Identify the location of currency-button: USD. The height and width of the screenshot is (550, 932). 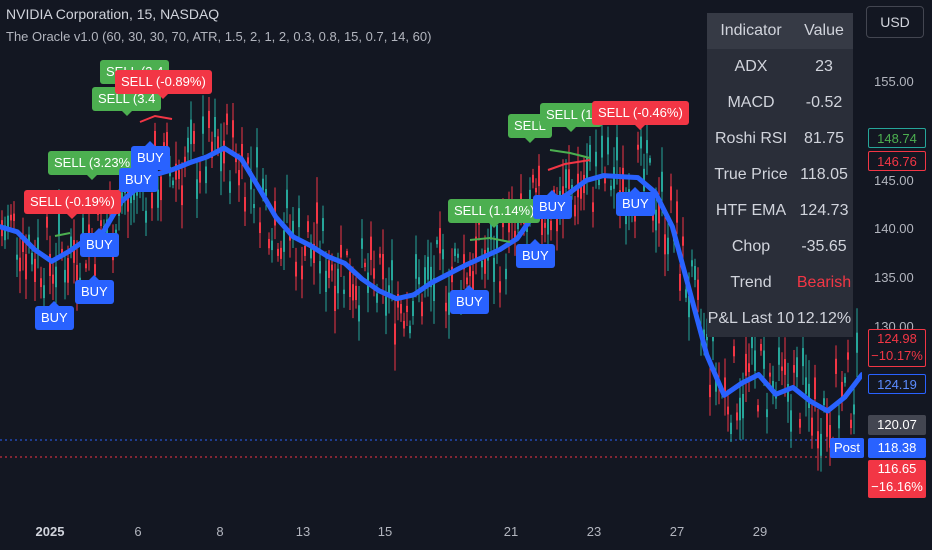
(895, 22).